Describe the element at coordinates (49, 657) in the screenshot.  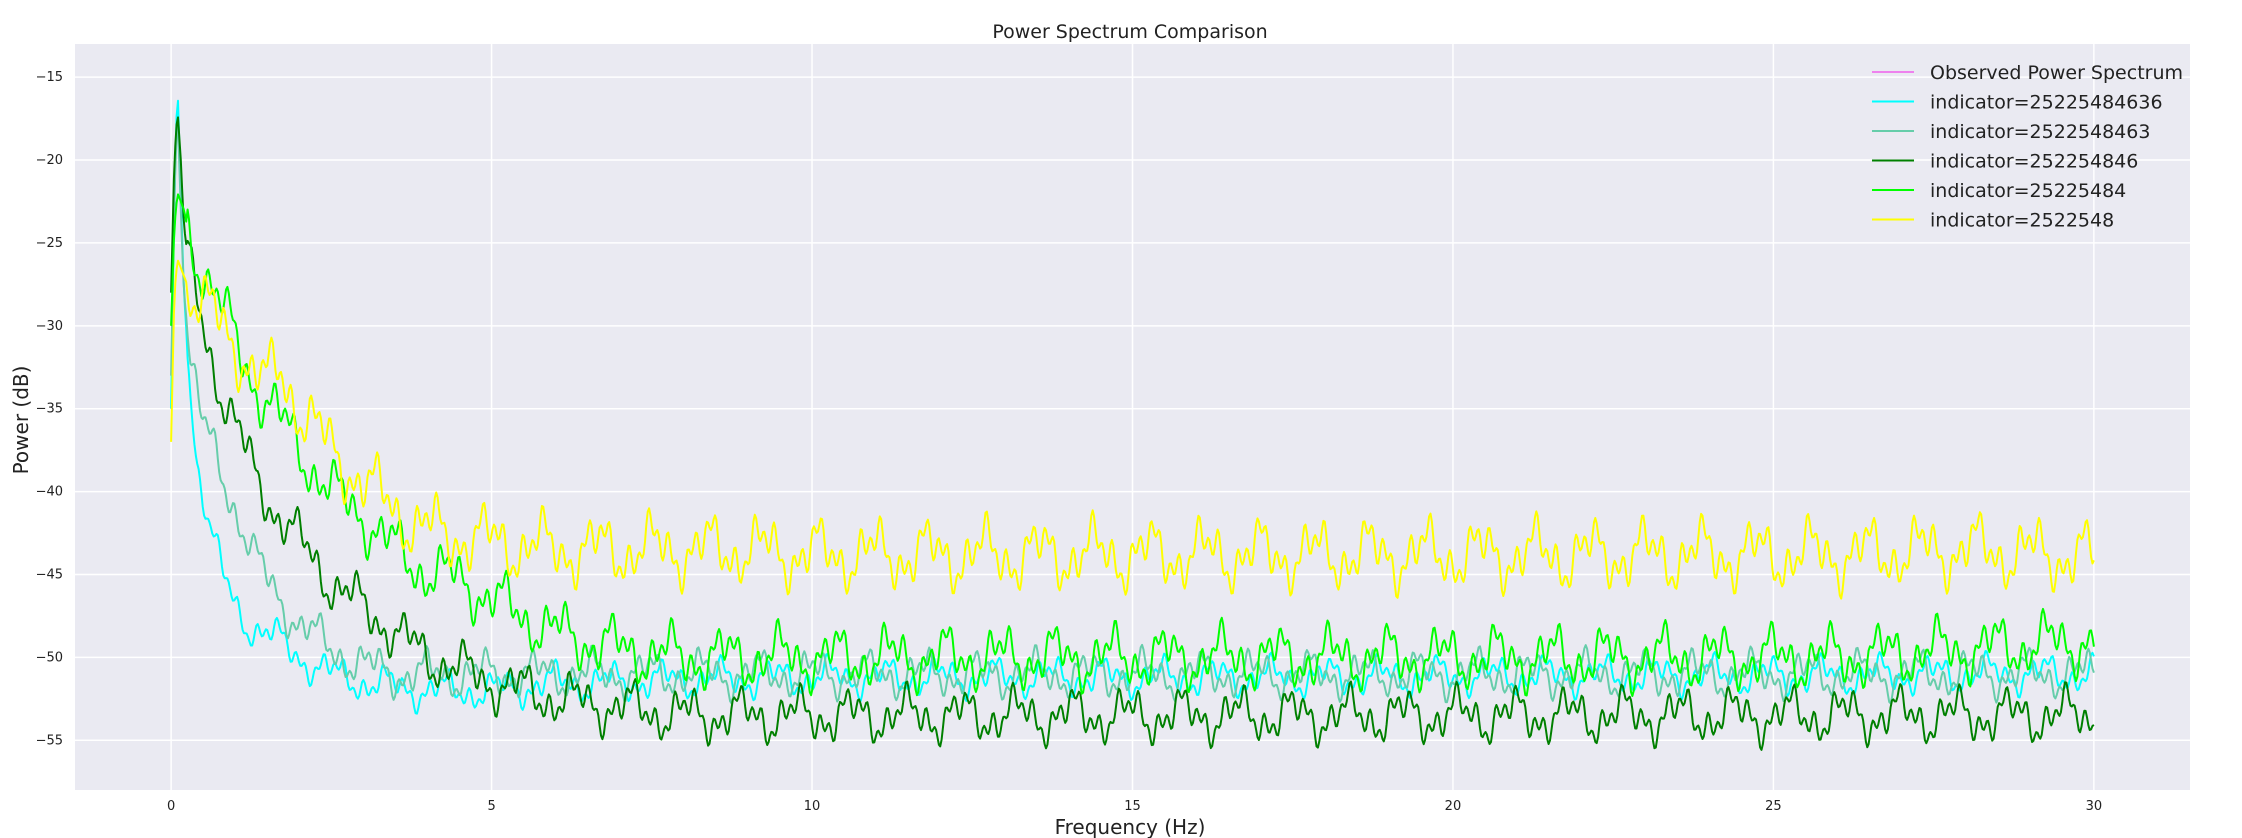
I see `y-tick-label: −50` at that location.